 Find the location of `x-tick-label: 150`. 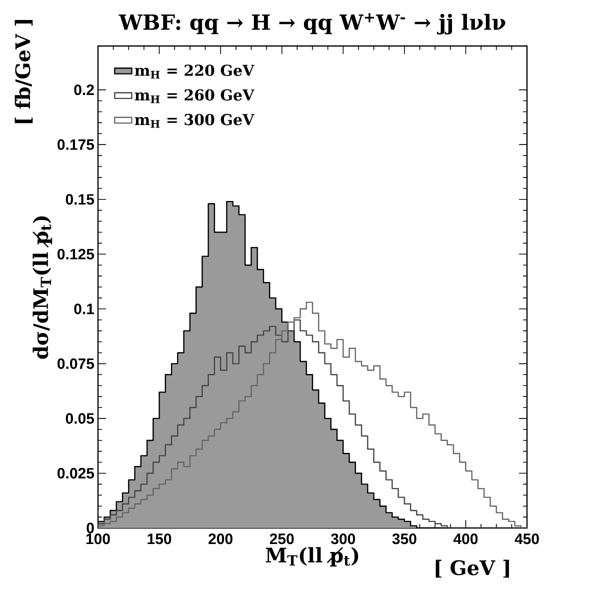

x-tick-label: 150 is located at coordinates (160, 539).